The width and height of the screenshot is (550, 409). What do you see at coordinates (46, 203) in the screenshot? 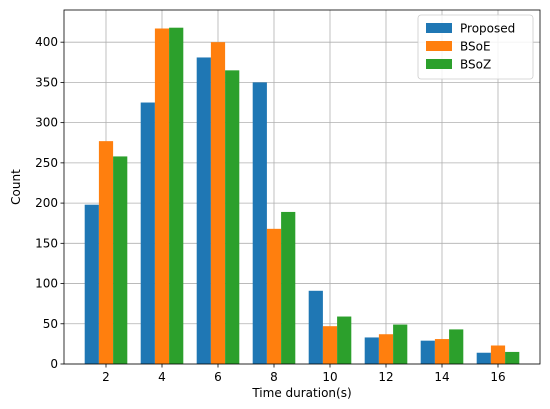
I see `y-tick-label: 200` at bounding box center [46, 203].